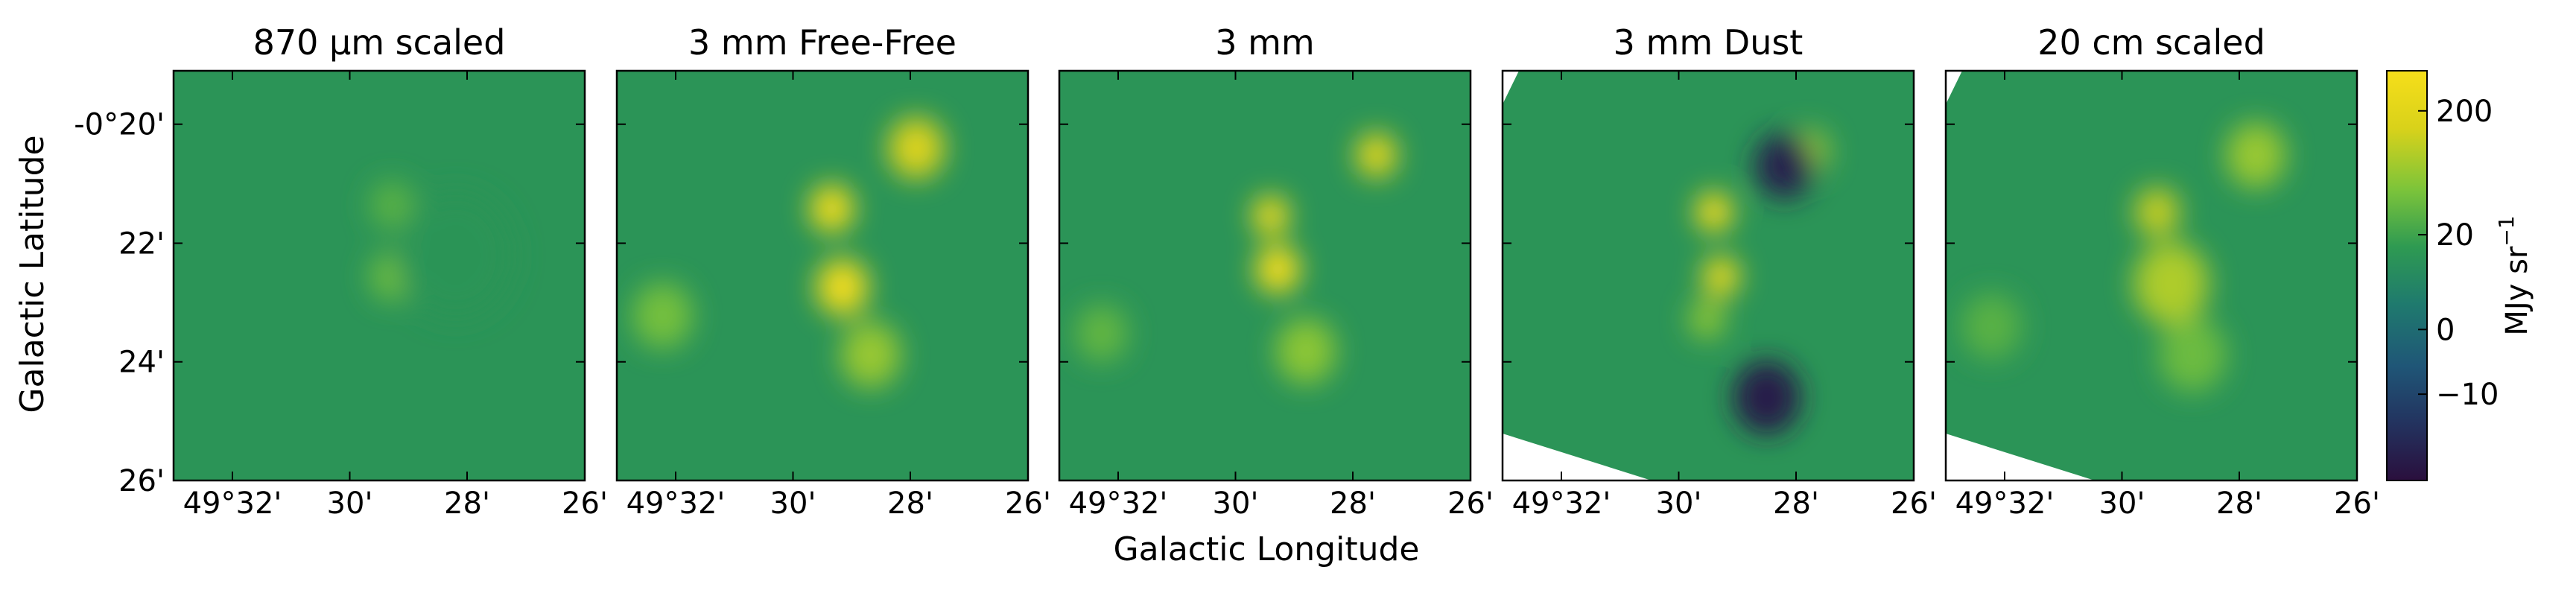 Image resolution: width=2576 pixels, height=590 pixels. I want to click on y-tick-label: 22', so click(142, 243).